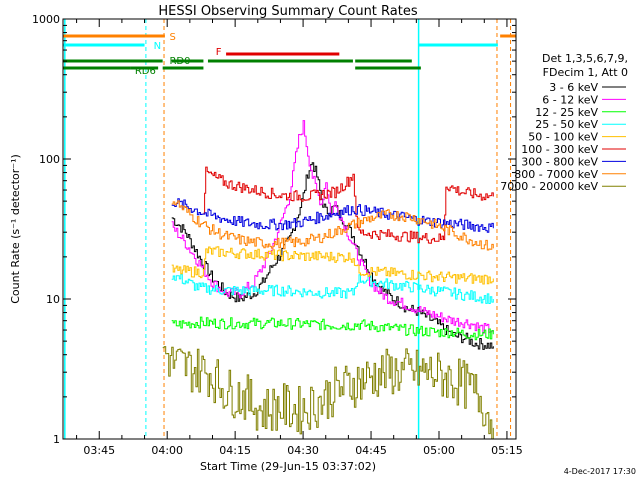 The height and width of the screenshot is (480, 640). Describe the element at coordinates (585, 58) in the screenshot. I see `legend-header-line-1: Det 1,3,5,6,7,9,` at that location.